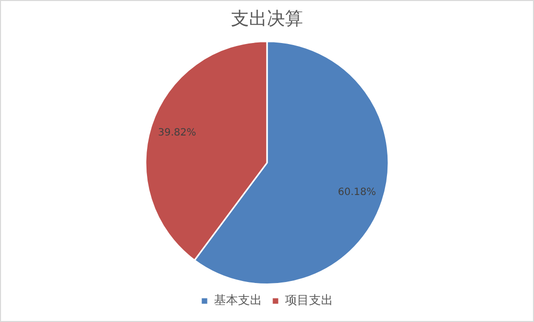 Image resolution: width=534 pixels, height=322 pixels. What do you see at coordinates (309, 300) in the screenshot?
I see `legend-label: 项目支出` at bounding box center [309, 300].